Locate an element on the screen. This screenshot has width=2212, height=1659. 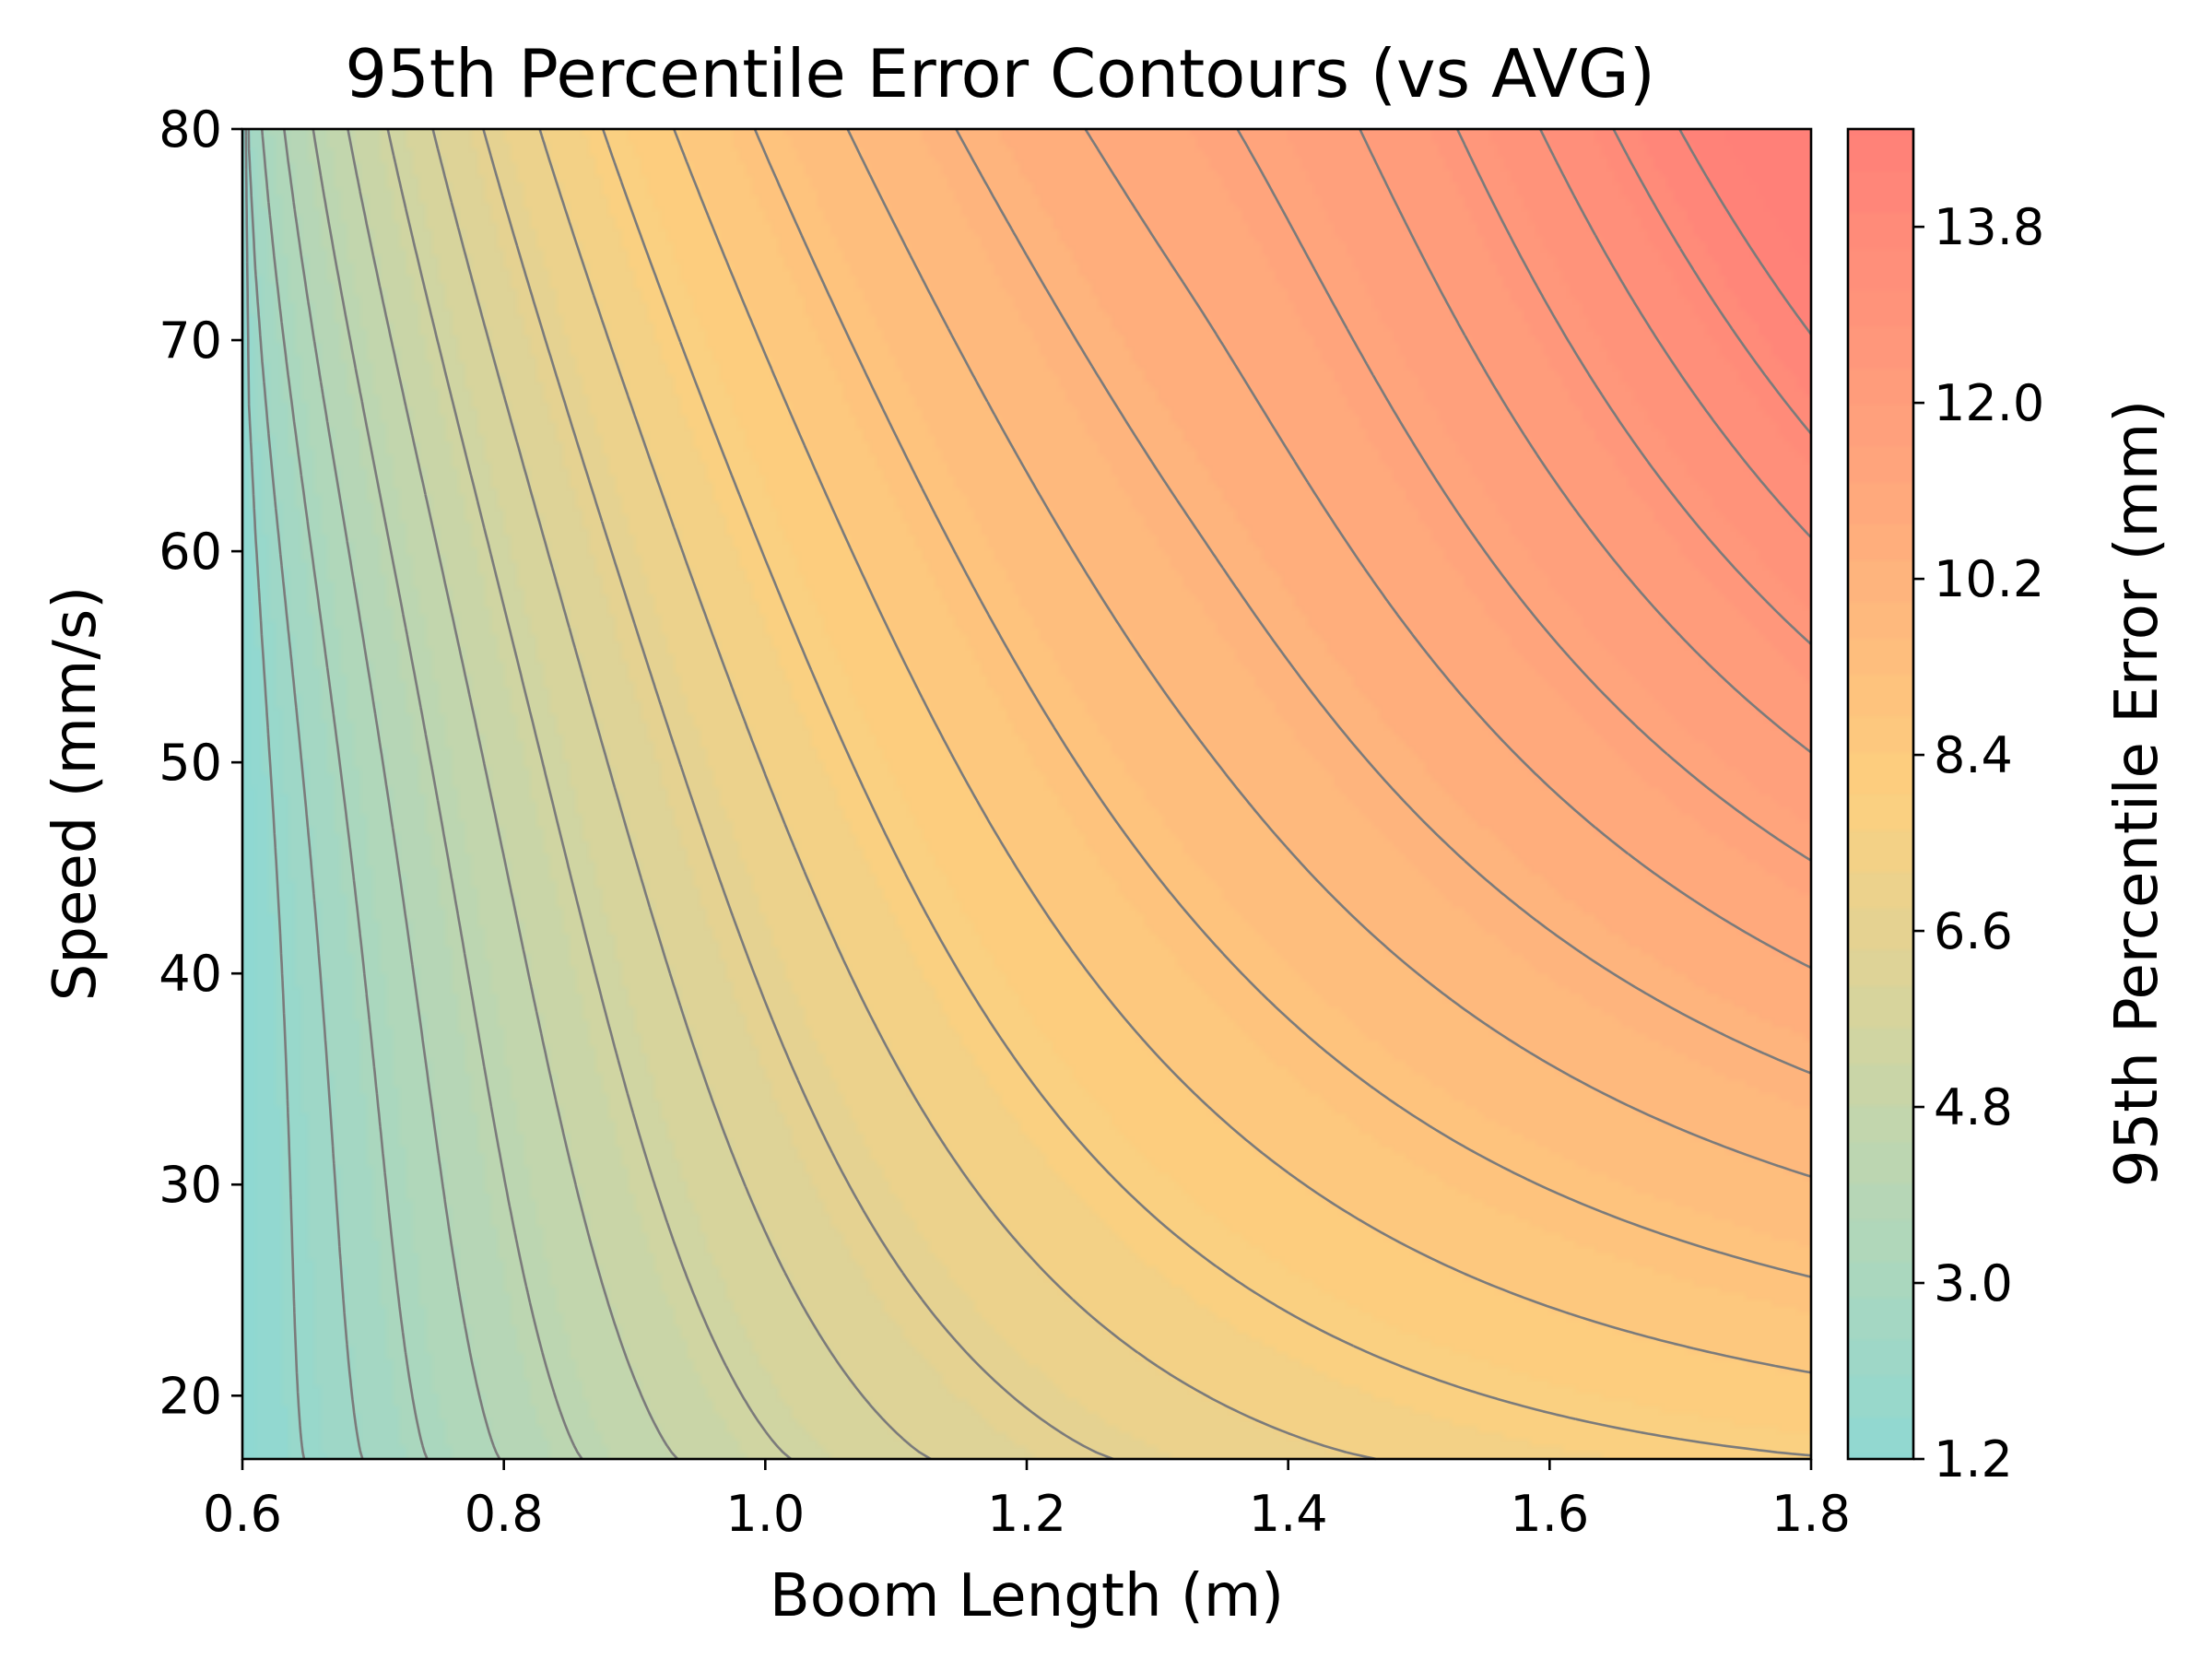
y-tick-label: 40 is located at coordinates (190, 974).